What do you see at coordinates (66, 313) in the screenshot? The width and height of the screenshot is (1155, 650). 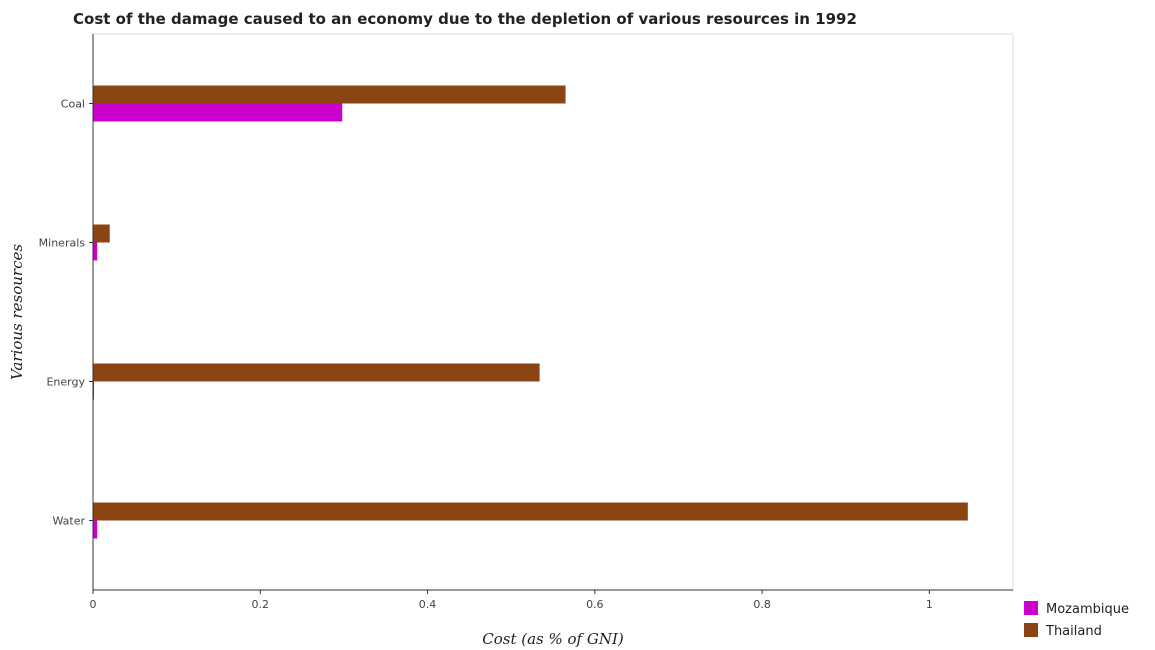 I see `y-ticks-layer: Coal Minerals Energy Water` at bounding box center [66, 313].